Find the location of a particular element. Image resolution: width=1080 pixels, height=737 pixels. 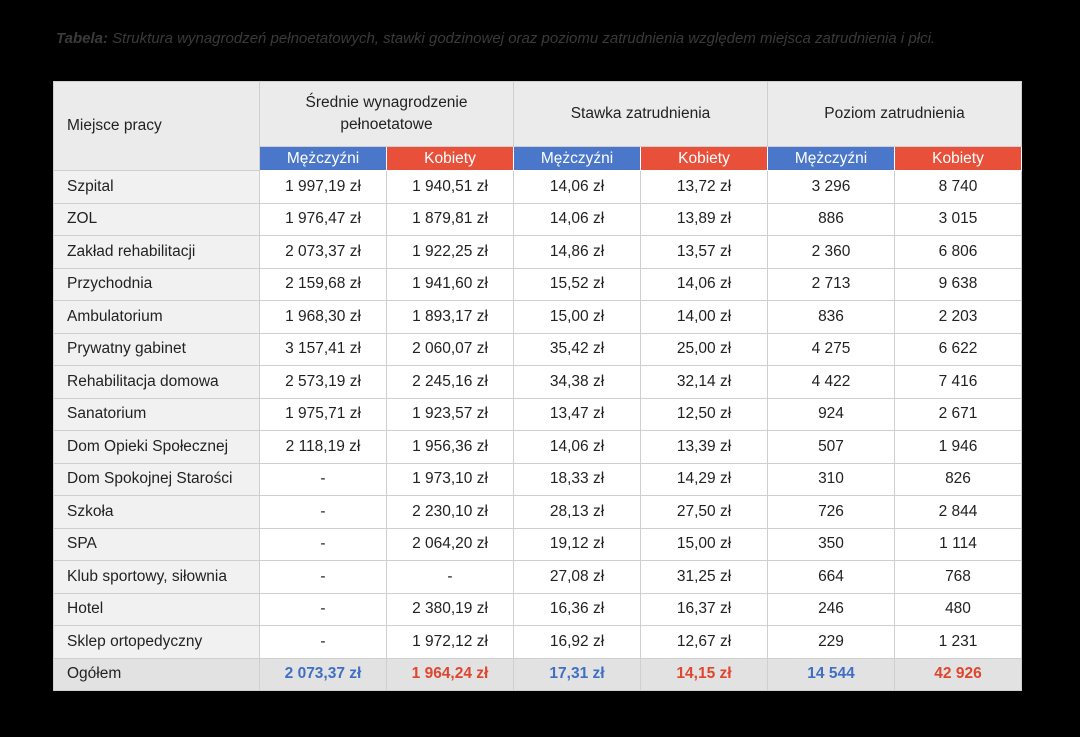

row-label: Rehabilitacja domowa is located at coordinates (156, 382).